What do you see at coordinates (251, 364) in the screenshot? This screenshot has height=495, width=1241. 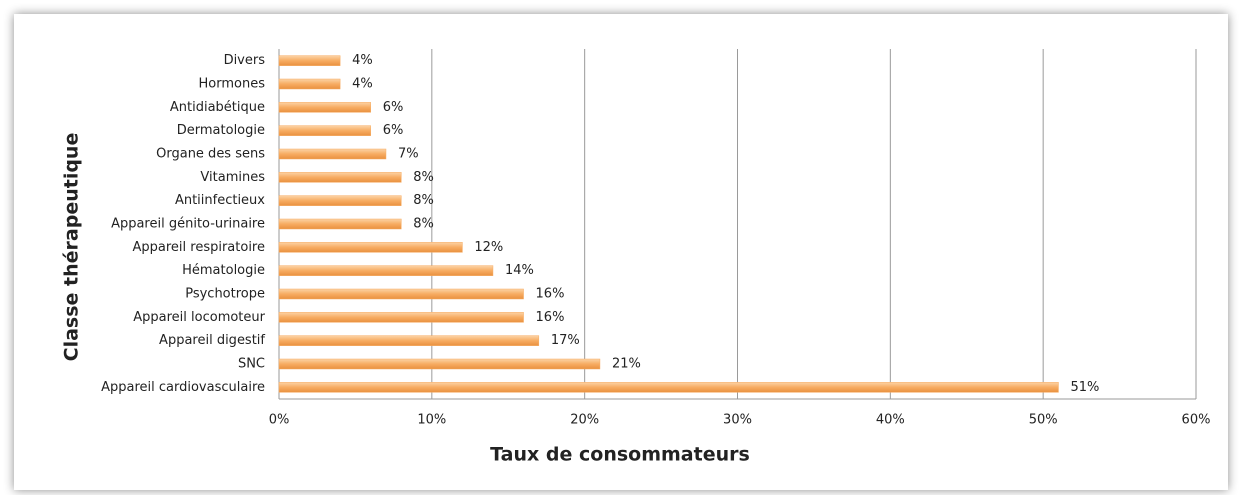 I see `y-tick-label: SNC` at bounding box center [251, 364].